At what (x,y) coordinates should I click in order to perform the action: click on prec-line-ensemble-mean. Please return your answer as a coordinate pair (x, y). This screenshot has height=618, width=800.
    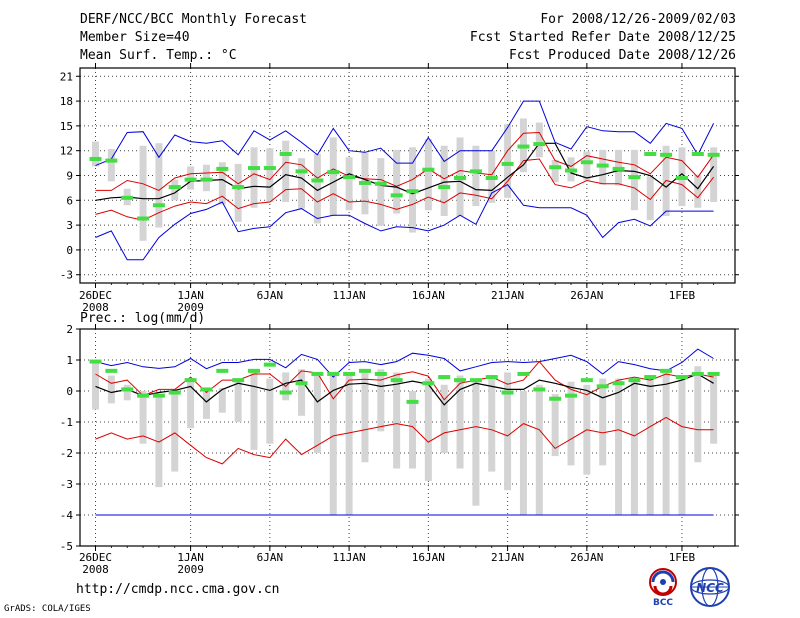
    Looking at the image, I should click on (404, 389).